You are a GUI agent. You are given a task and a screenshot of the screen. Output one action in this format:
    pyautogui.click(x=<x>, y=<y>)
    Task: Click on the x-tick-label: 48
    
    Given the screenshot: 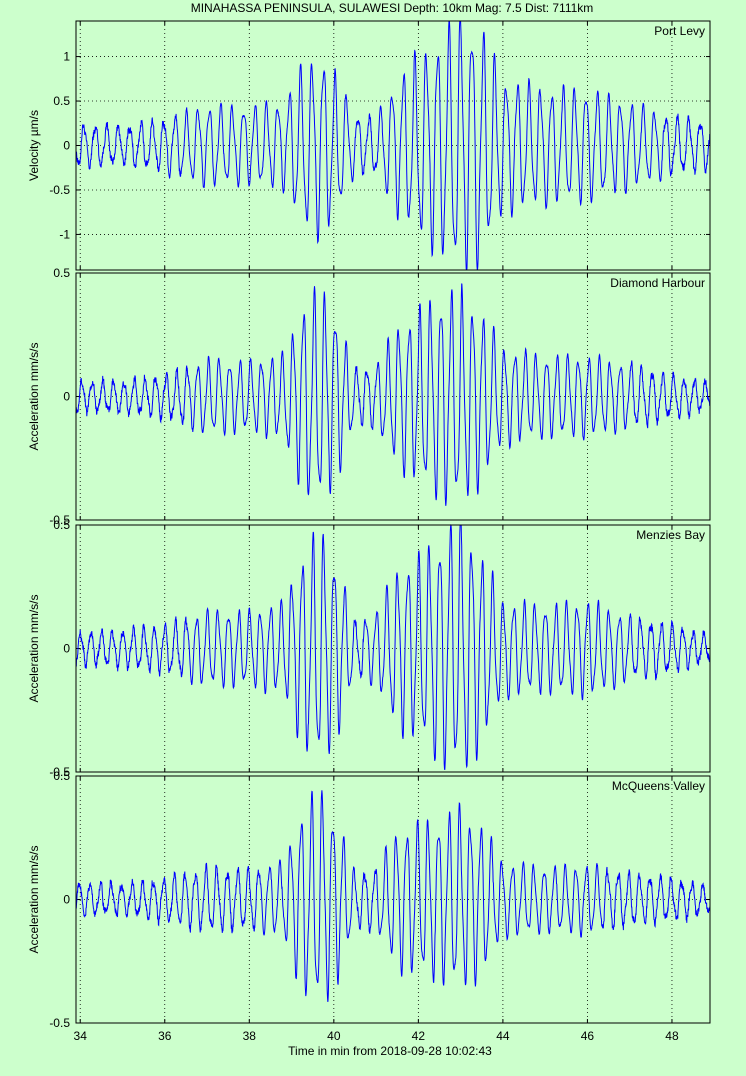 What is the action you would take?
    pyautogui.click(x=672, y=1036)
    